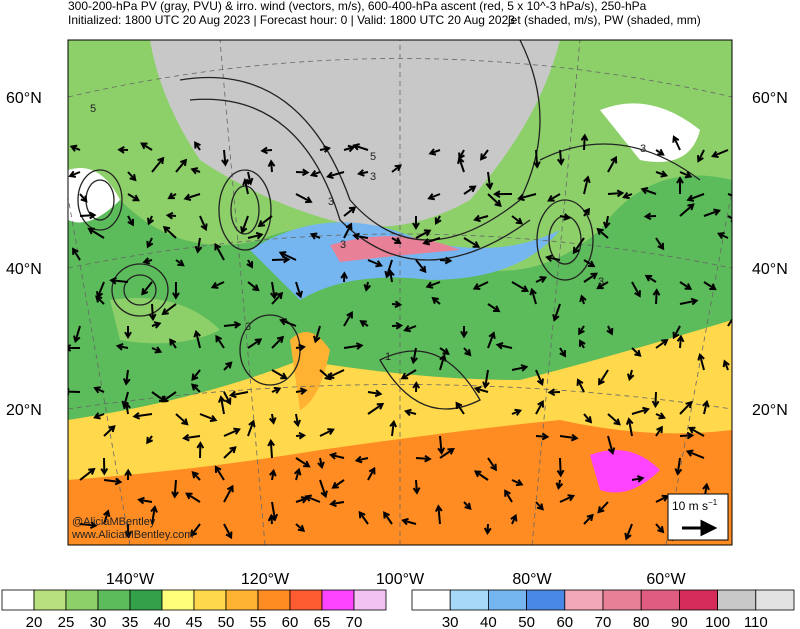 The width and height of the screenshot is (800, 629). I want to click on jet-colorbar-tick-label: 70, so click(603, 621).